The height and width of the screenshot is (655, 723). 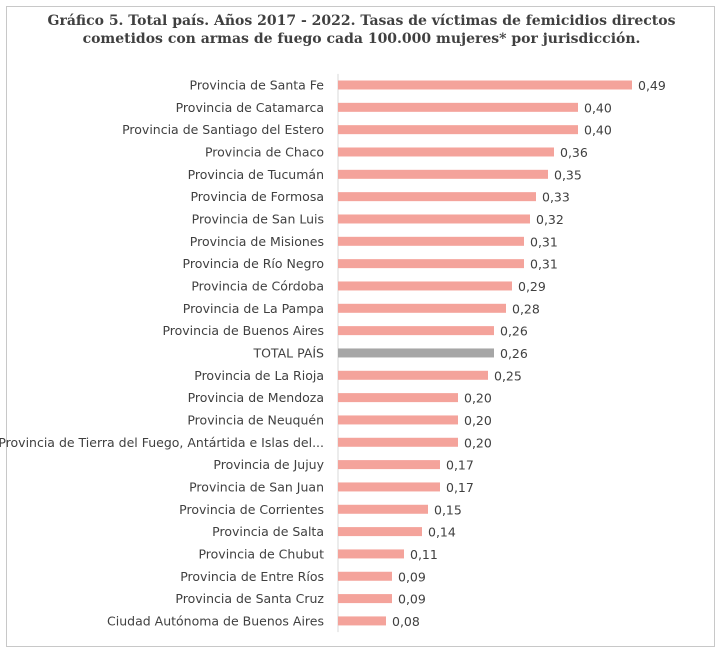 I want to click on category-label: Provincia de San Luis, so click(x=258, y=218).